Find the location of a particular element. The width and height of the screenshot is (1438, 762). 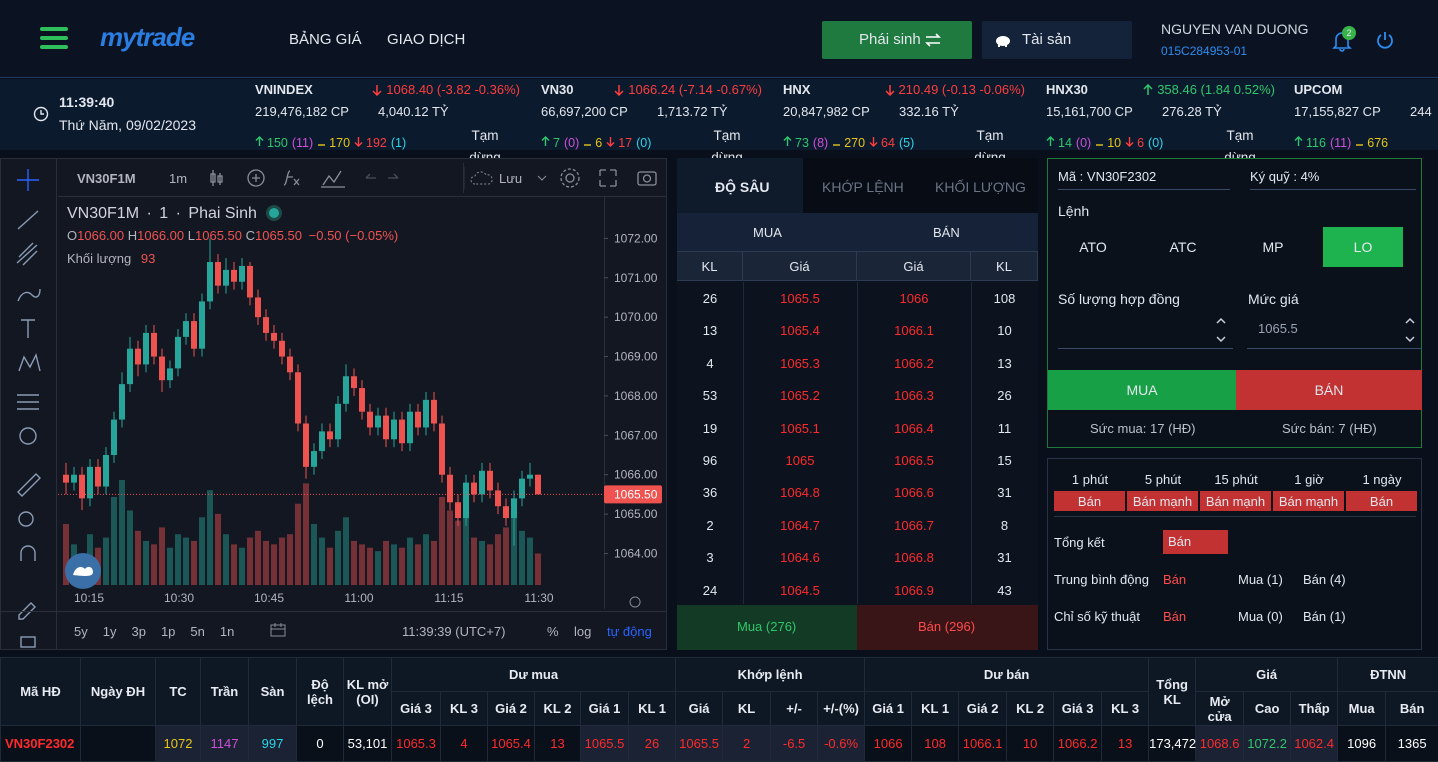

menu-item: BẢNG GIÁ is located at coordinates (325, 39).